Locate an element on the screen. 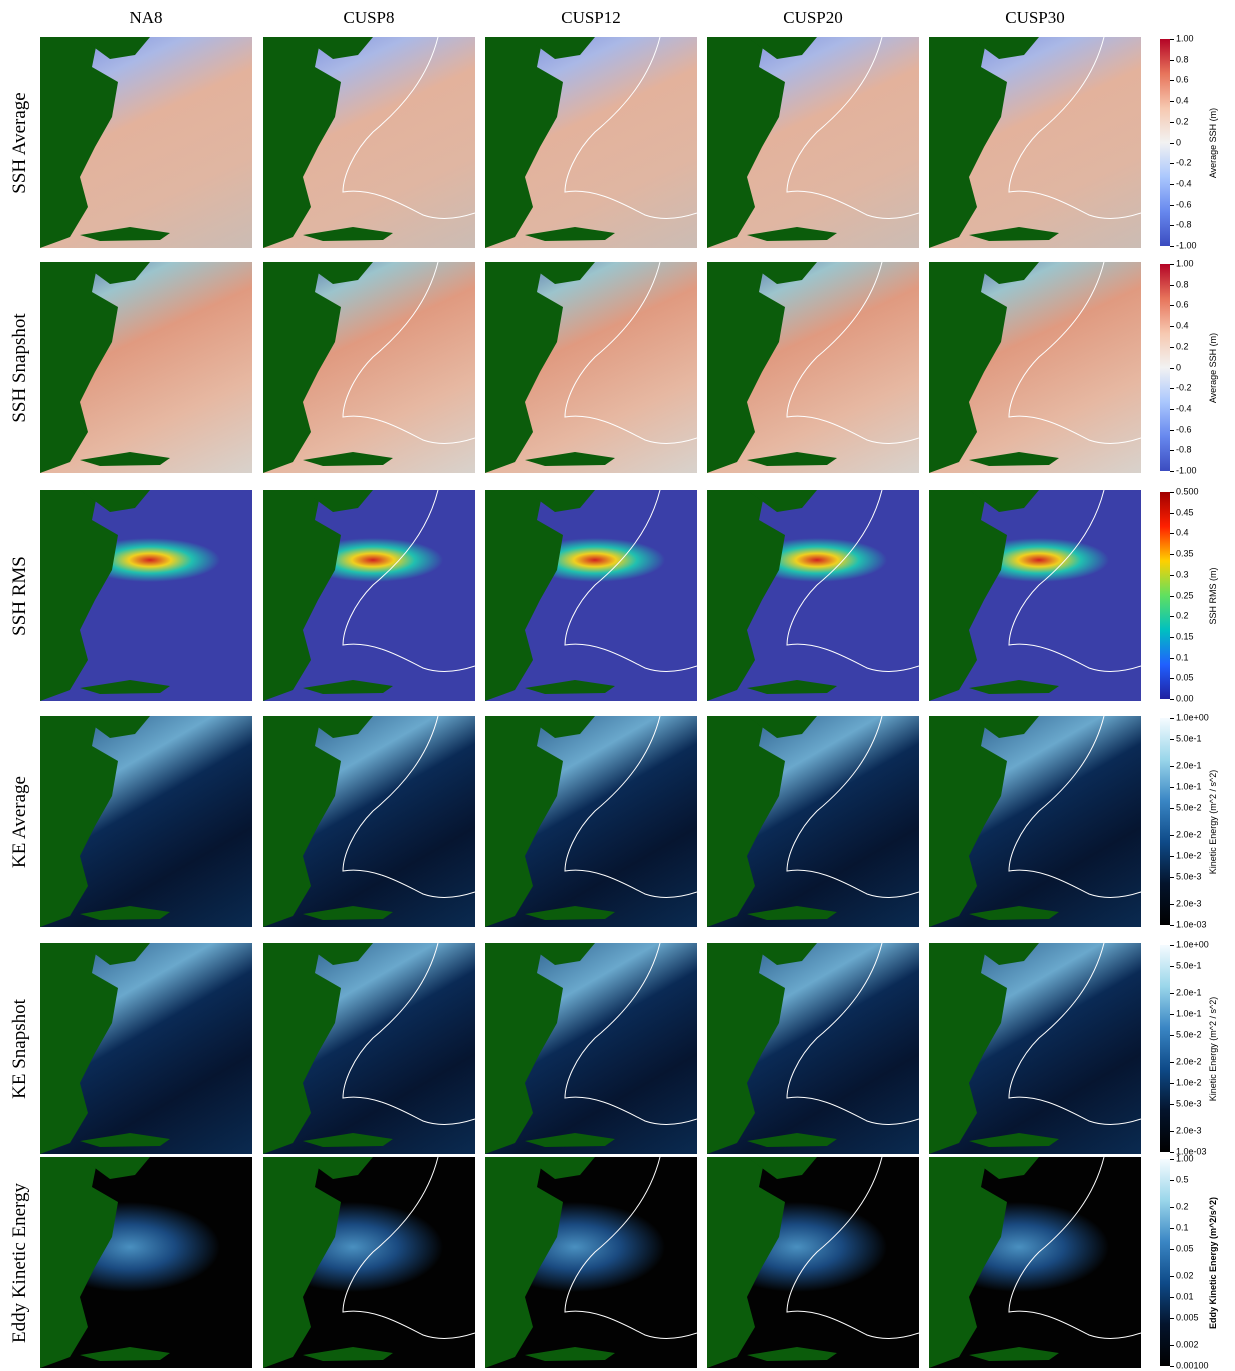  colorbar-tick-label: 0.1 is located at coordinates (1182, 657).